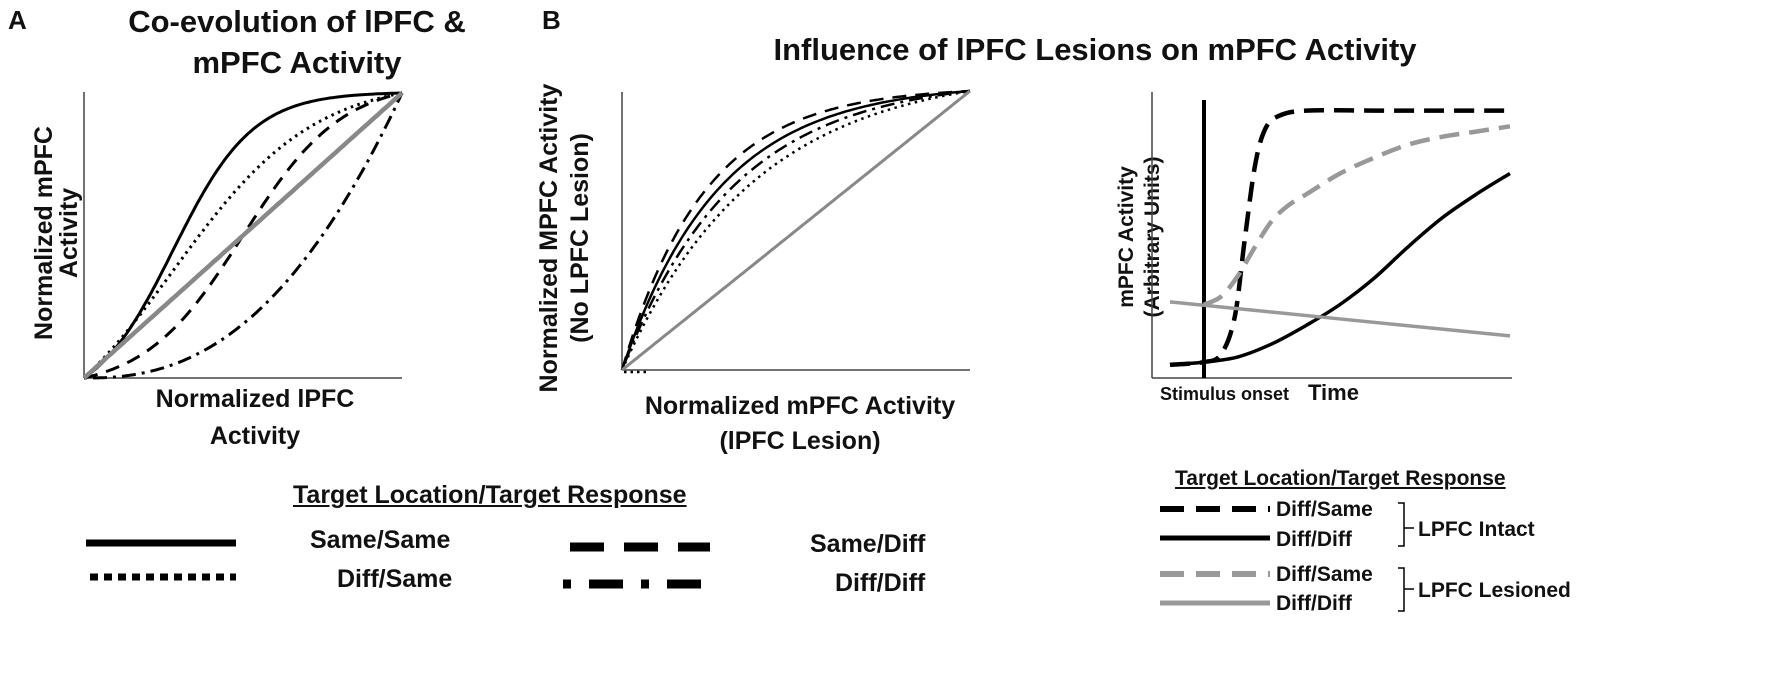 The image size is (1772, 698). I want to click on series-line-diff-same-lpfc-intact, so click(1339, 237).